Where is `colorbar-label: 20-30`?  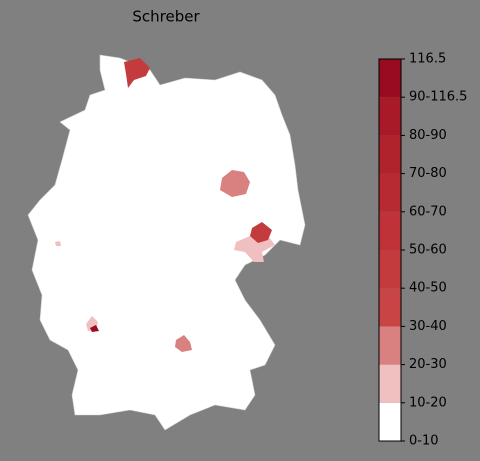 colorbar-label: 20-30 is located at coordinates (428, 364).